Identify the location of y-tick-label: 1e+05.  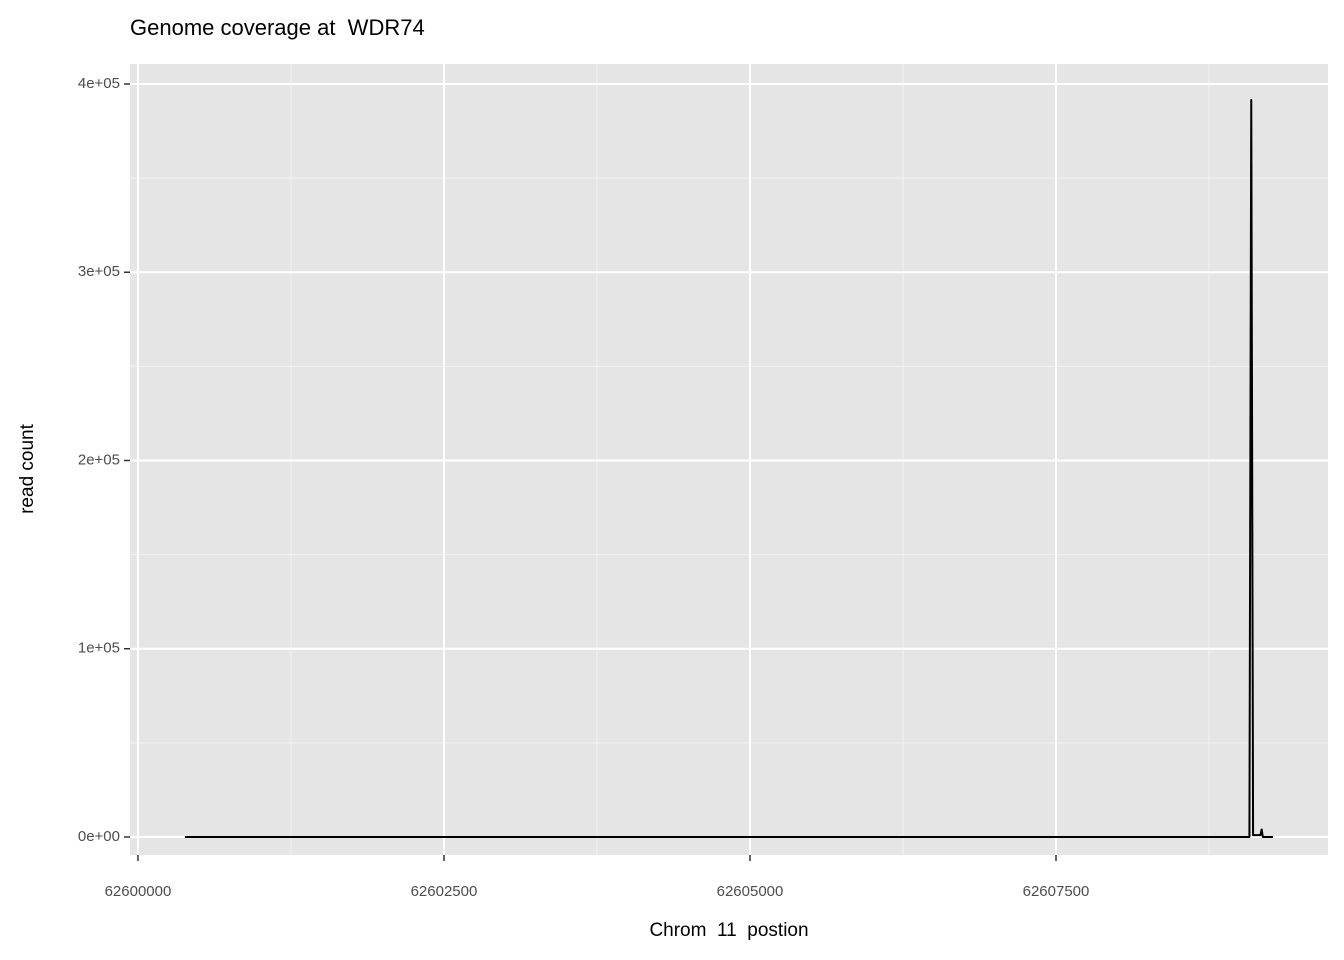
(99, 648).